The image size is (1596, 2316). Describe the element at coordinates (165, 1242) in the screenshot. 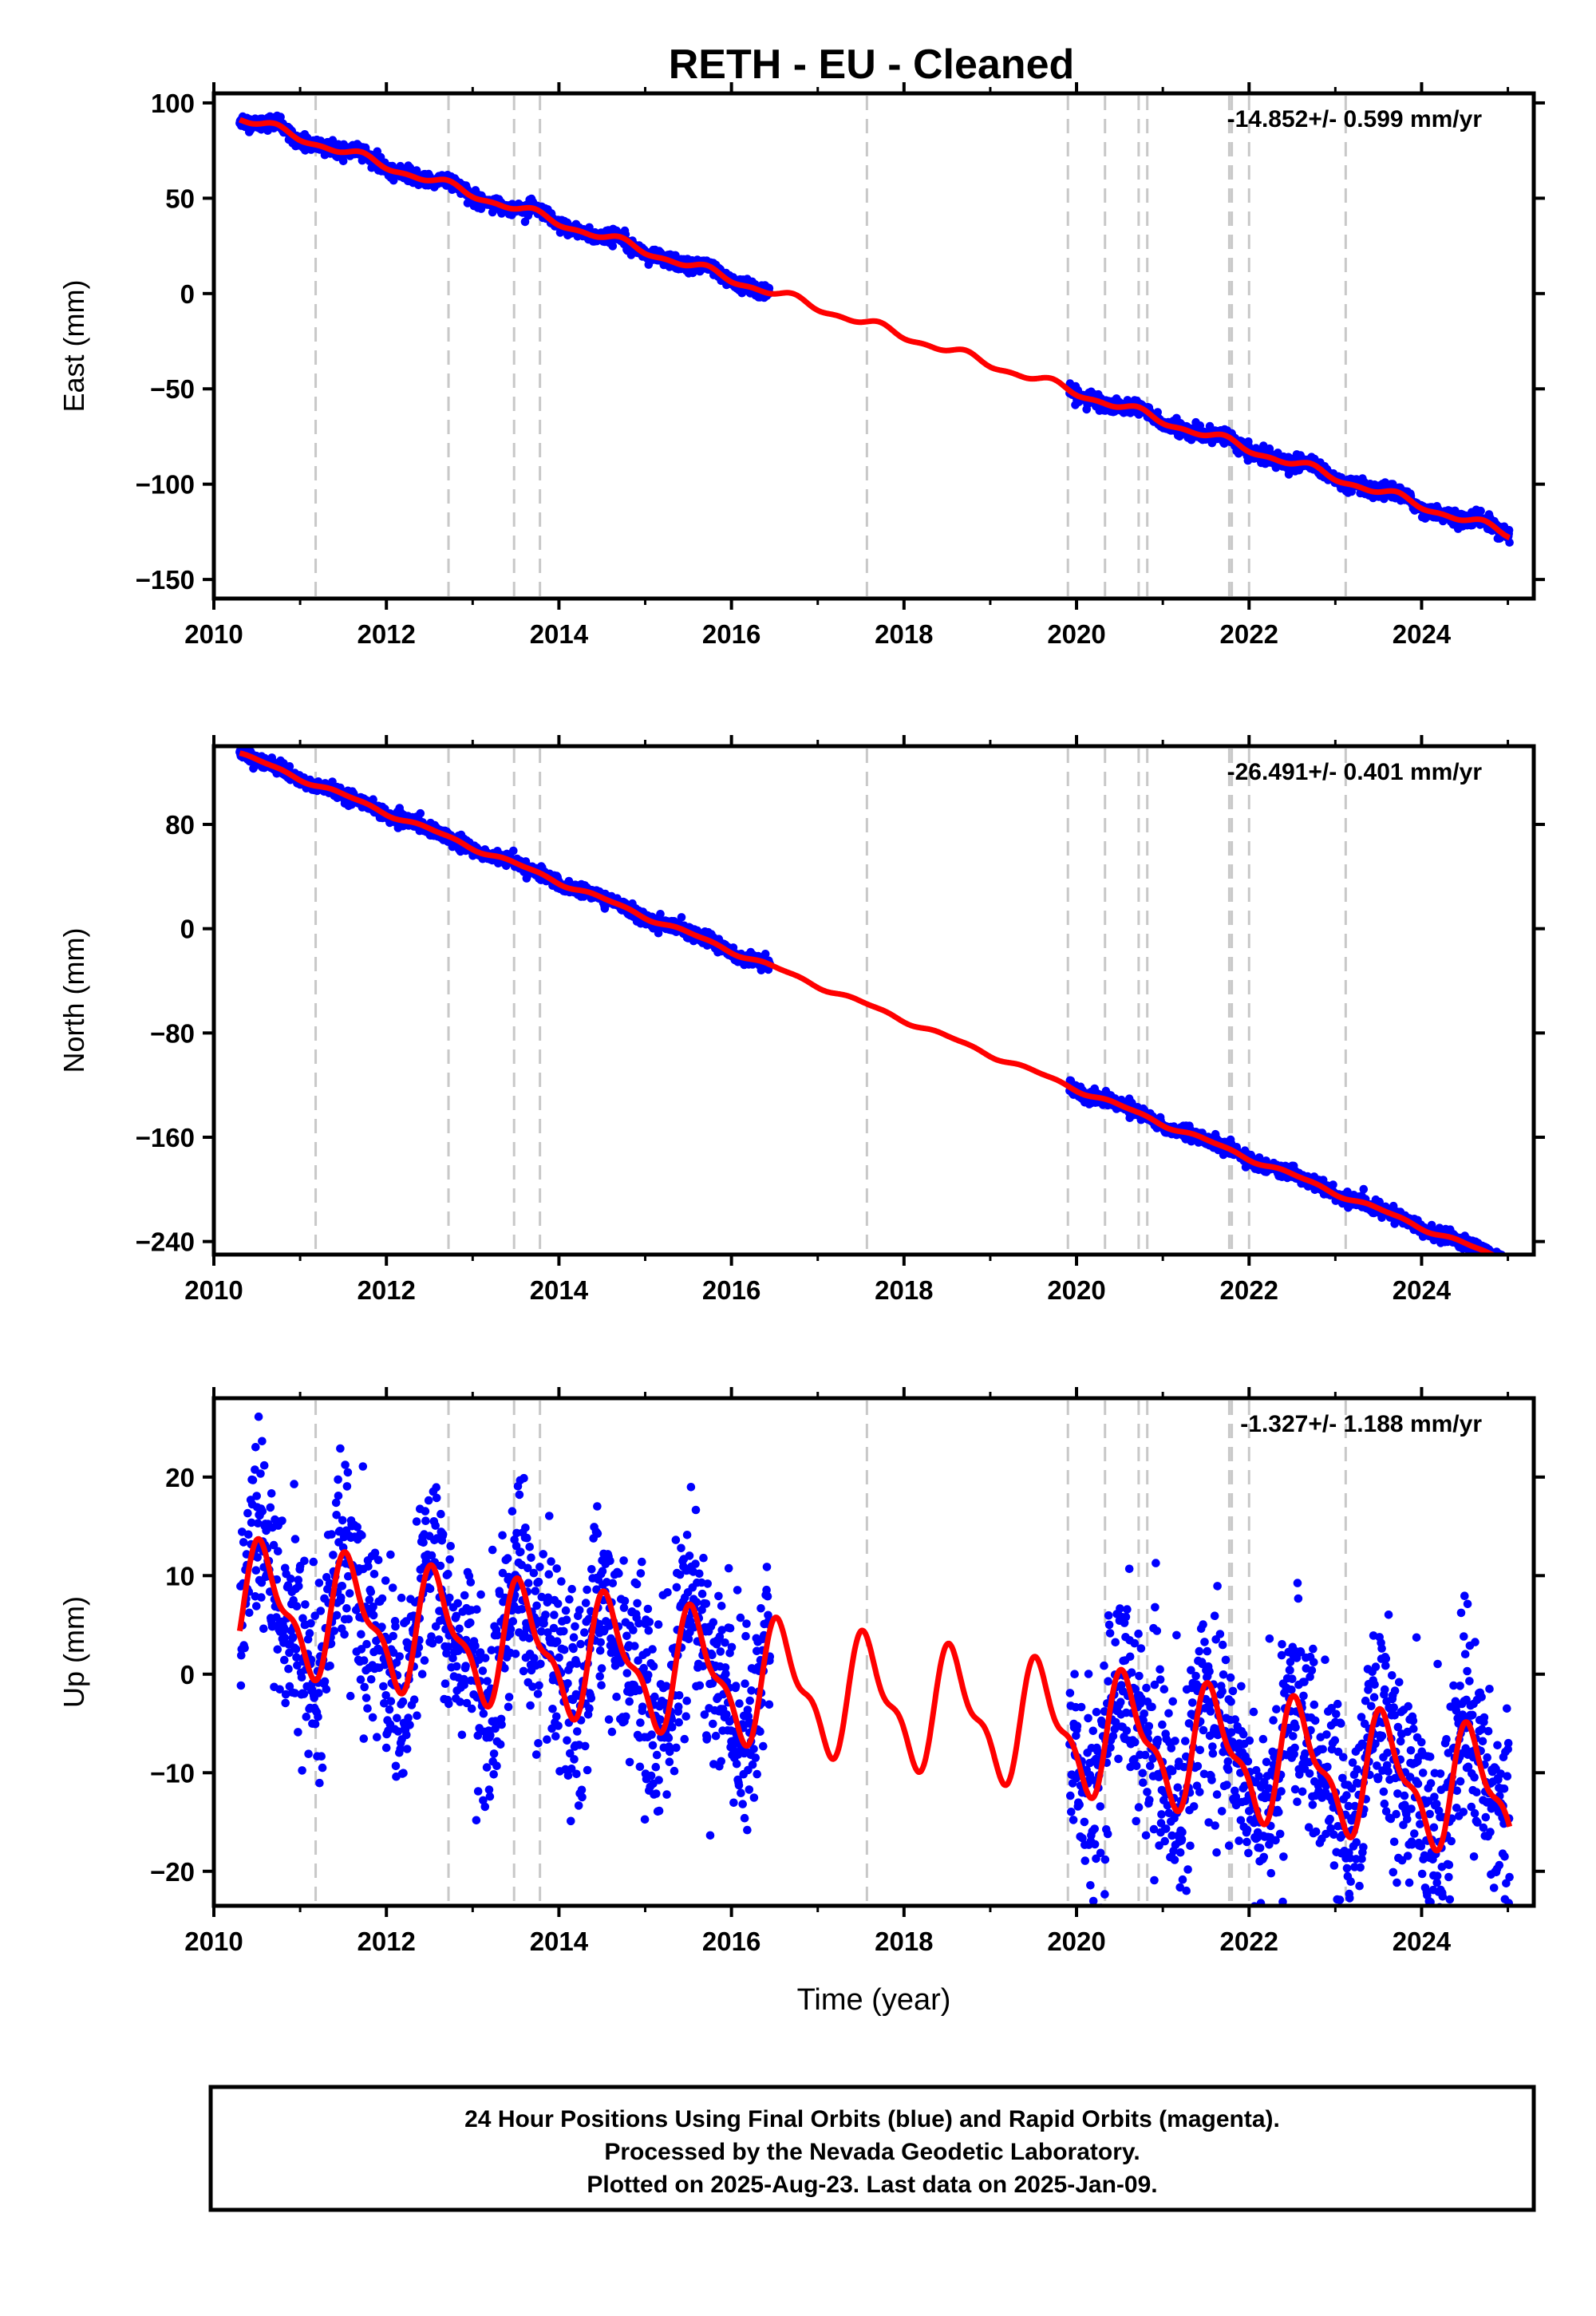

I see `y-tick-label: −240` at that location.